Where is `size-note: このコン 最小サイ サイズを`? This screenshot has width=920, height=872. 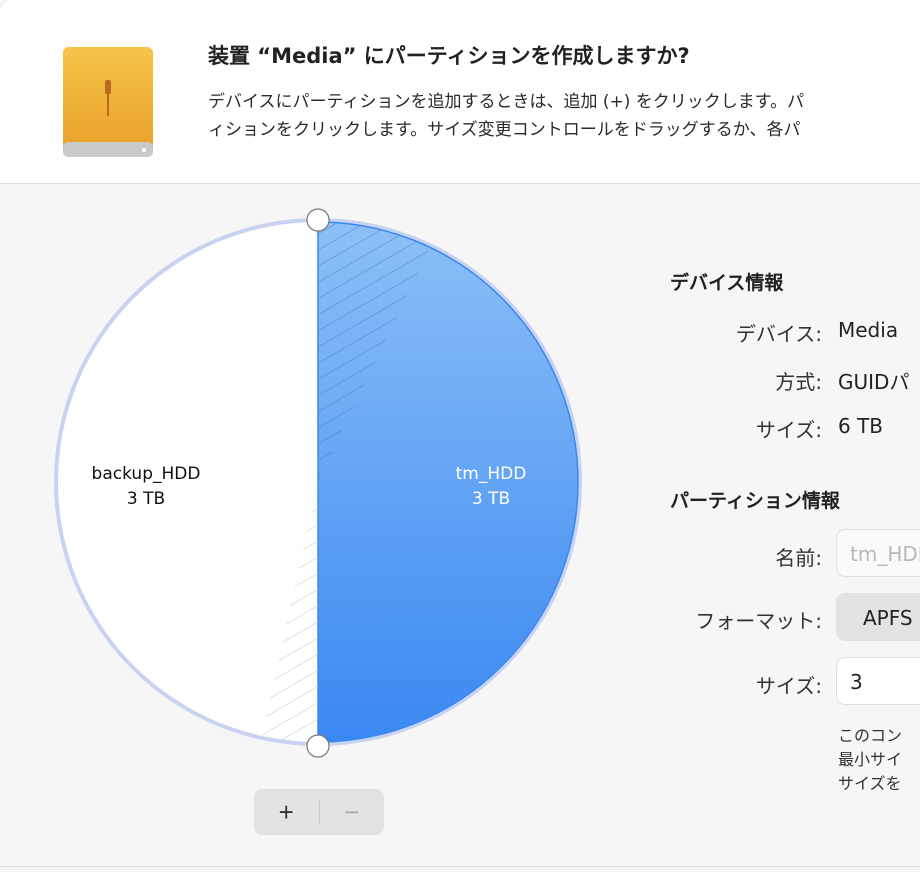
size-note: このコン 最小サイ サイズを is located at coordinates (870, 760).